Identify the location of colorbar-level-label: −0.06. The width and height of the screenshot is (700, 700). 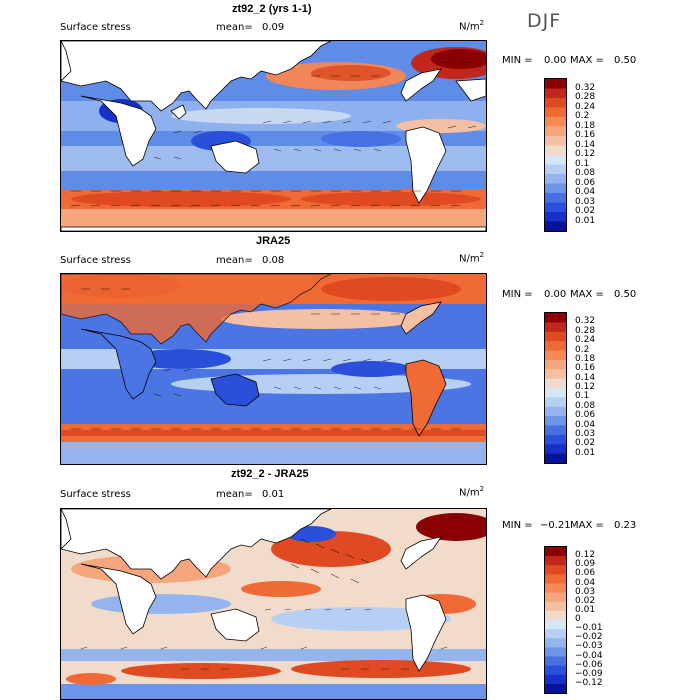
(589, 664).